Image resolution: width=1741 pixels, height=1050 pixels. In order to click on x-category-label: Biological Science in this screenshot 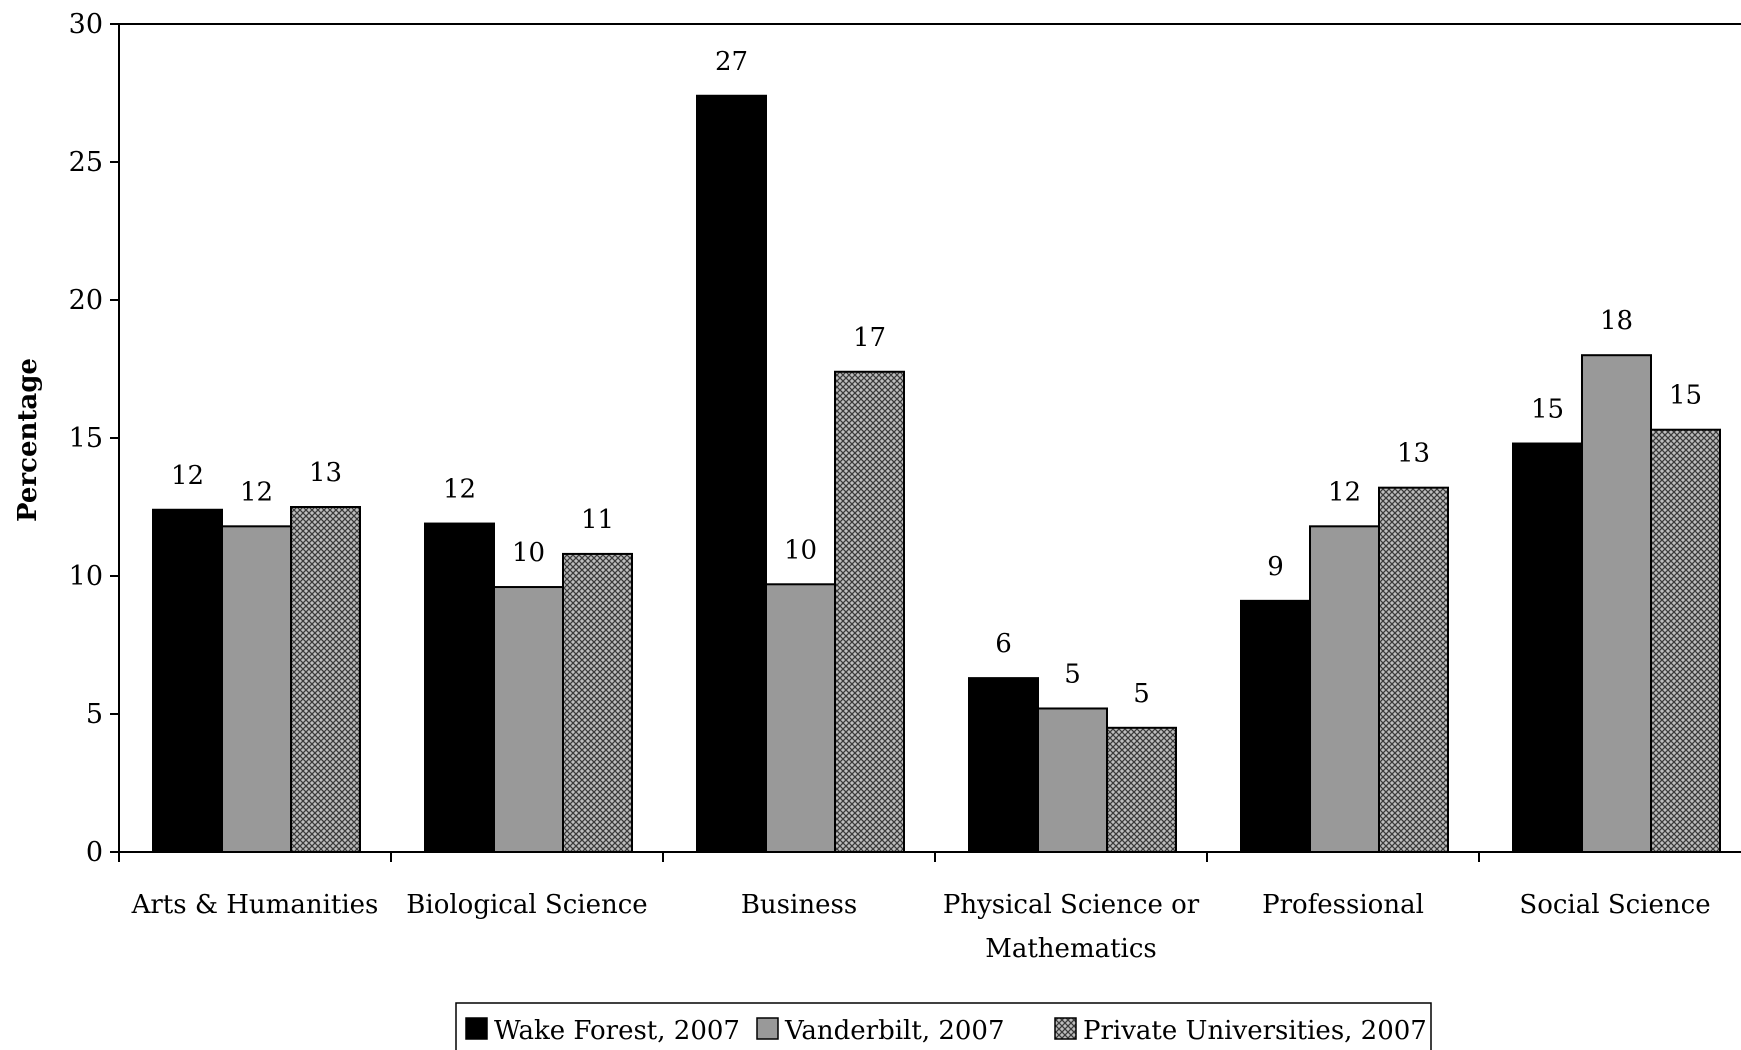, I will do `click(526, 905)`.